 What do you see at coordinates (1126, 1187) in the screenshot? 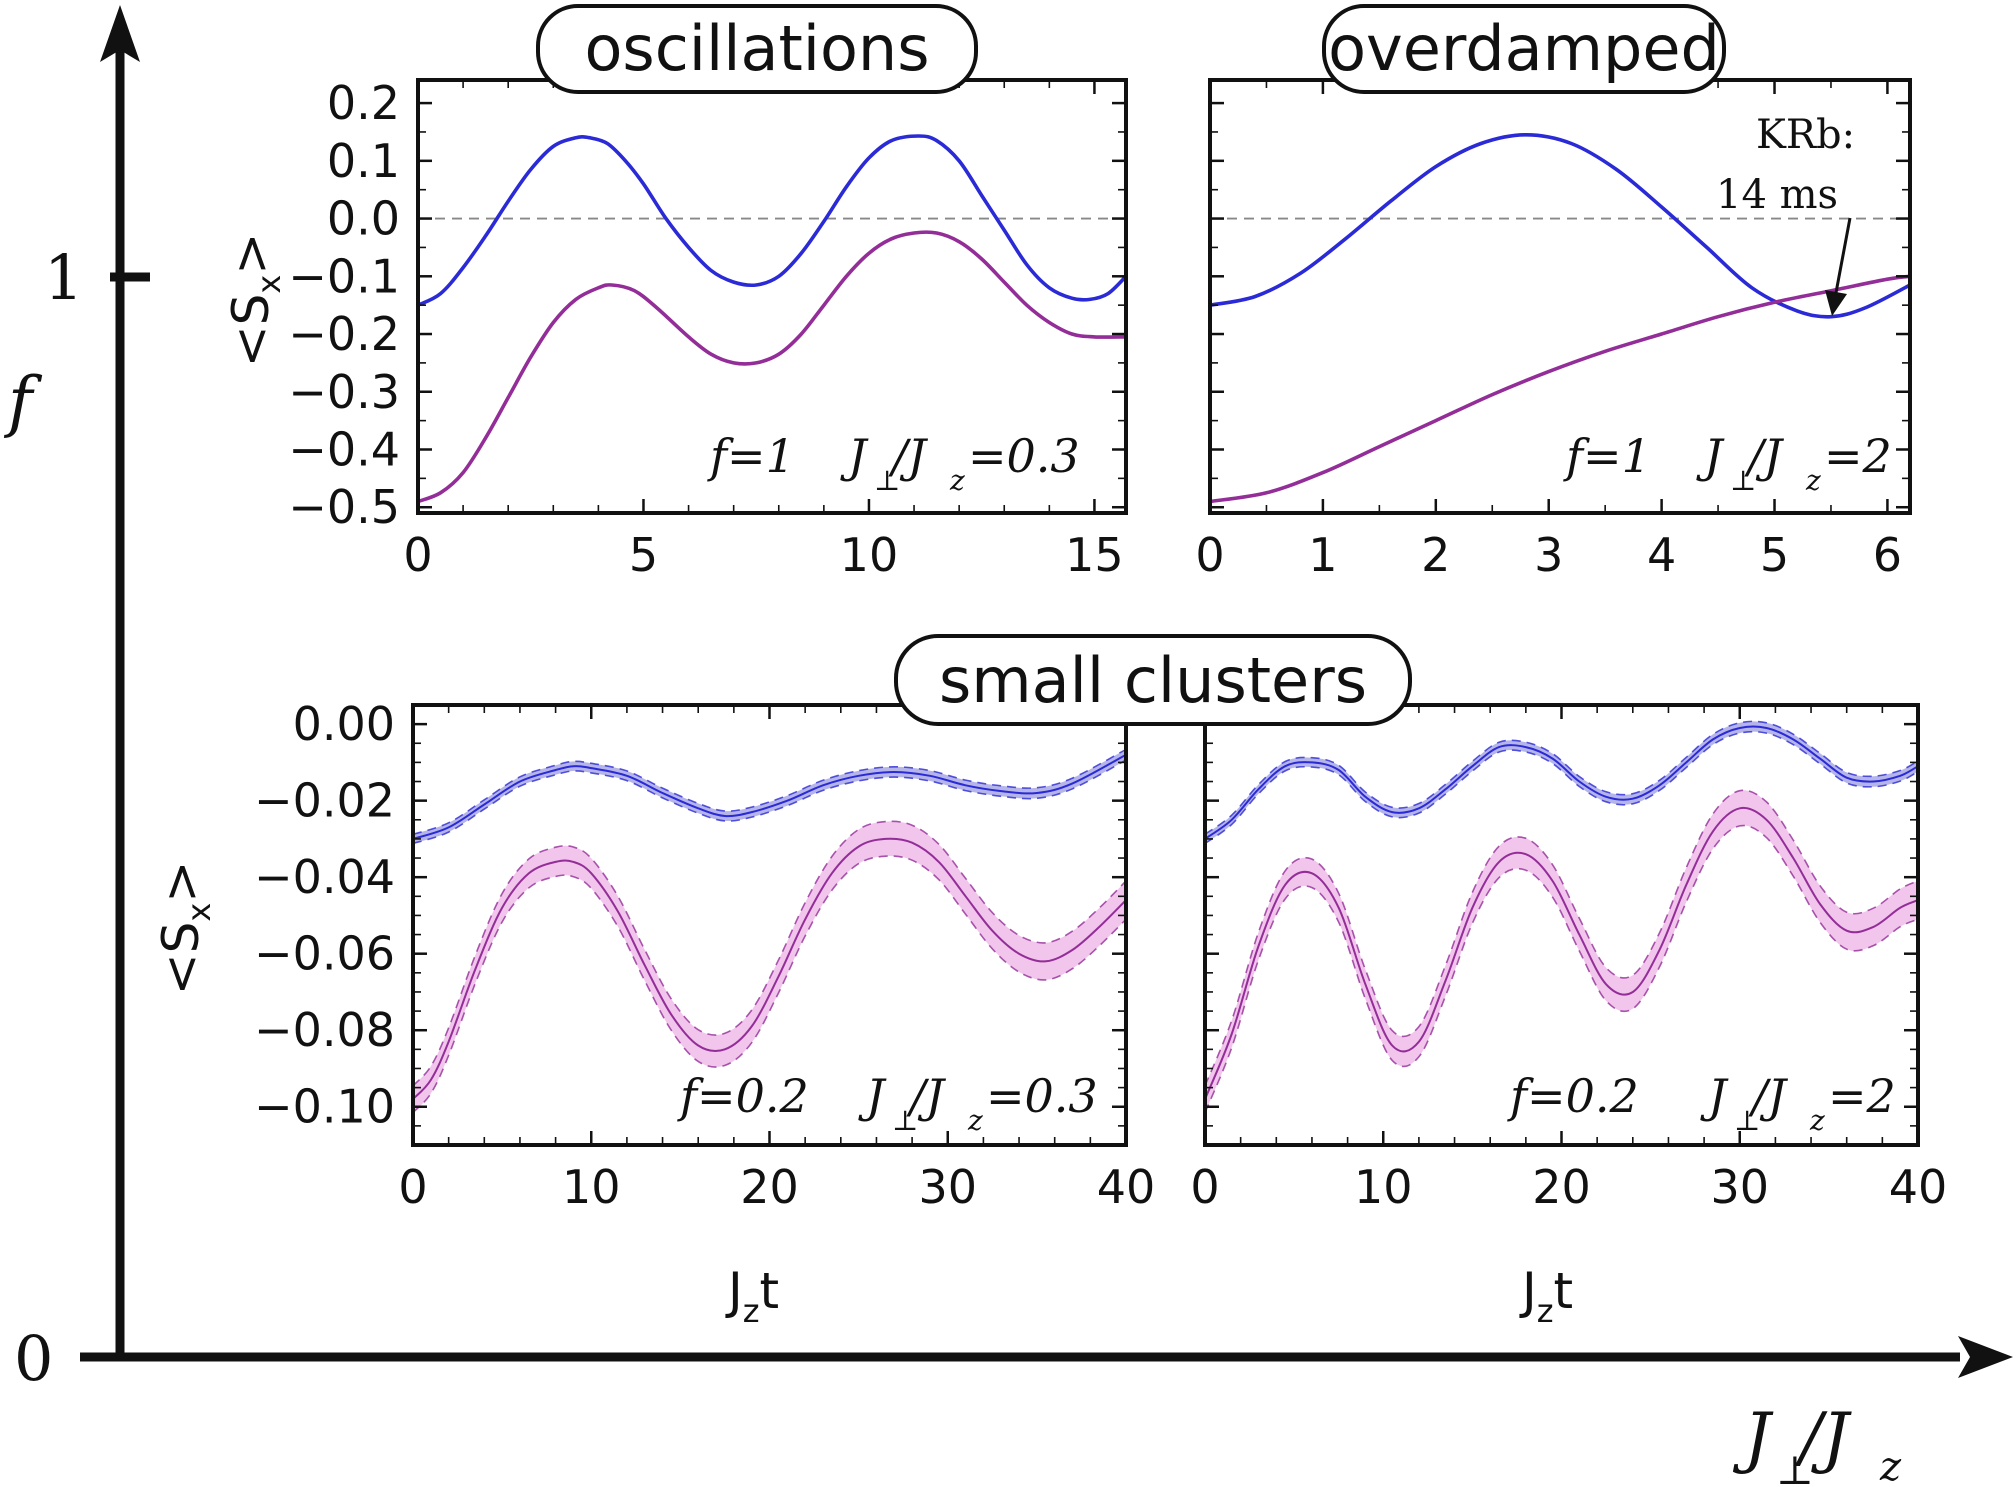
I see `p3-x-tick-label-4: 40` at bounding box center [1126, 1187].